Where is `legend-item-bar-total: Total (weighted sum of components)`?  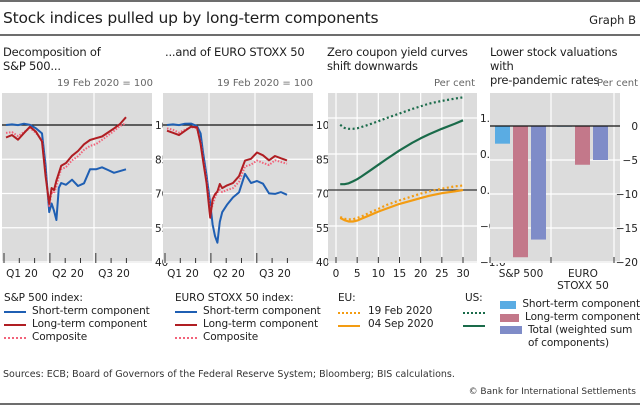
legend-item-bar-total: Total (weighted sum of components) is located at coordinates (570, 337).